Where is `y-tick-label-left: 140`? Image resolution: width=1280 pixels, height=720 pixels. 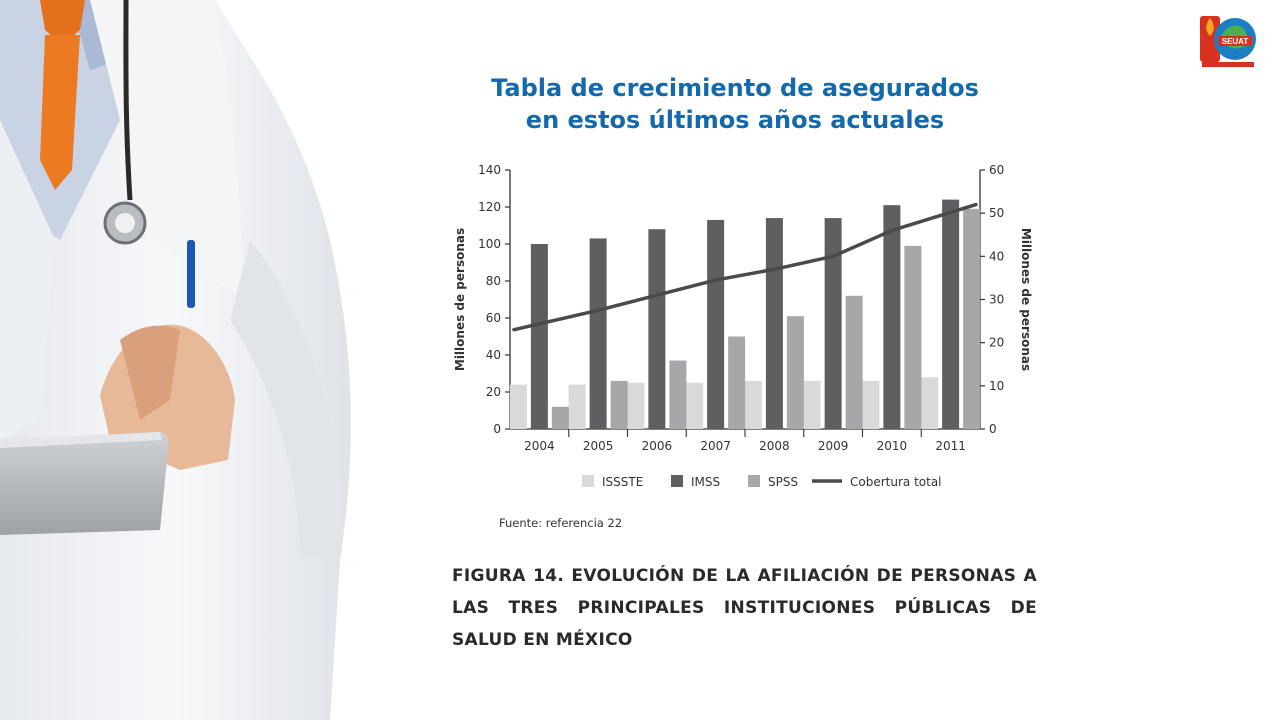
y-tick-label-left: 140 is located at coordinates (489, 170).